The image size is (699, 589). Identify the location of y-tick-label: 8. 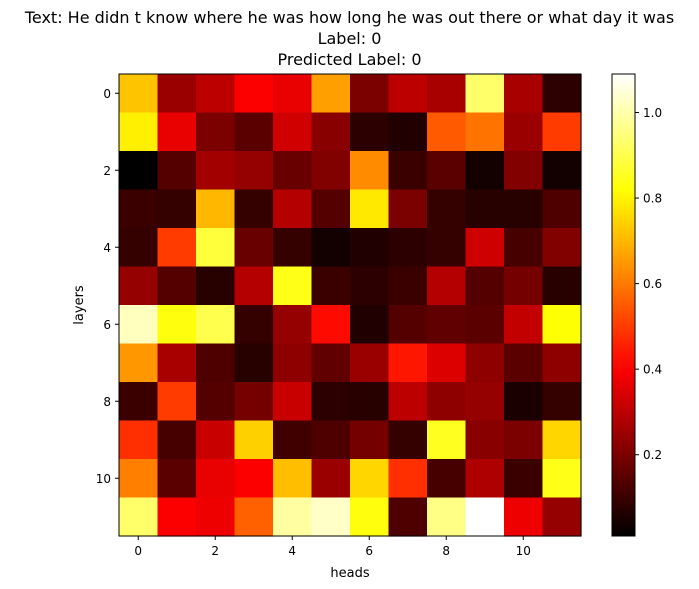
(107, 402).